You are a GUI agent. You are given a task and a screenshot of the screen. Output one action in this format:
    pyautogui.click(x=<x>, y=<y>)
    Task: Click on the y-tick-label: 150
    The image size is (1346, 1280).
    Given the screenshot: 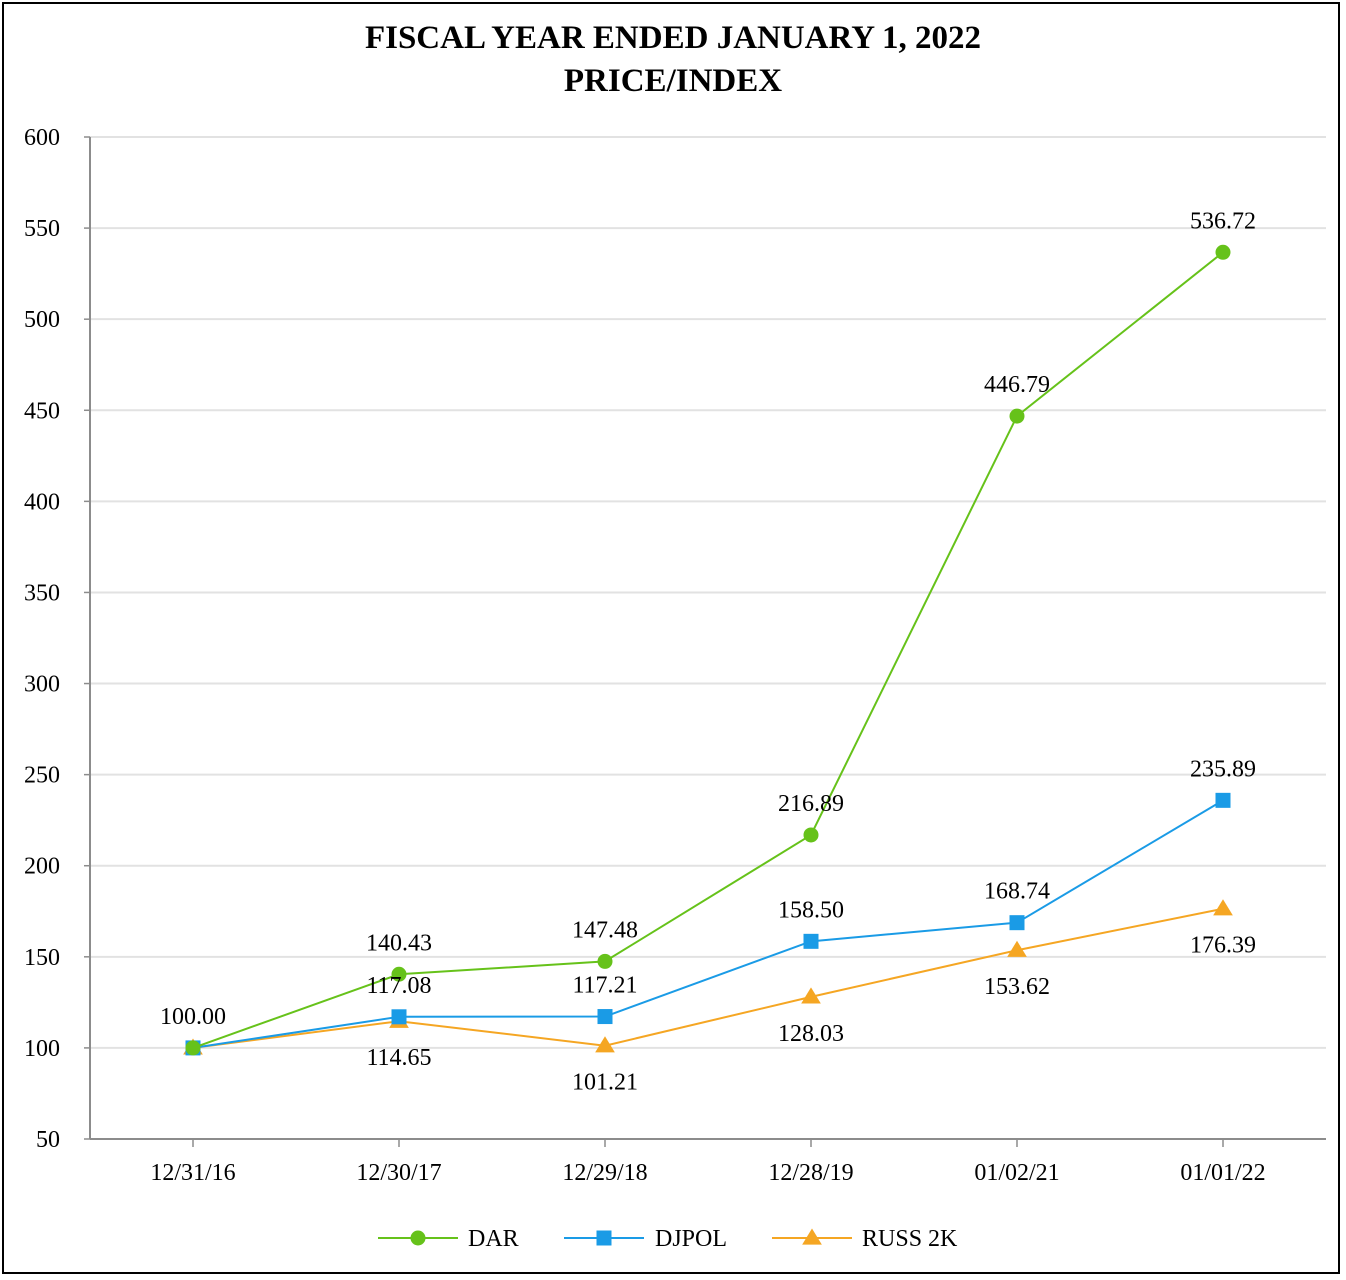 What is the action you would take?
    pyautogui.click(x=42, y=958)
    